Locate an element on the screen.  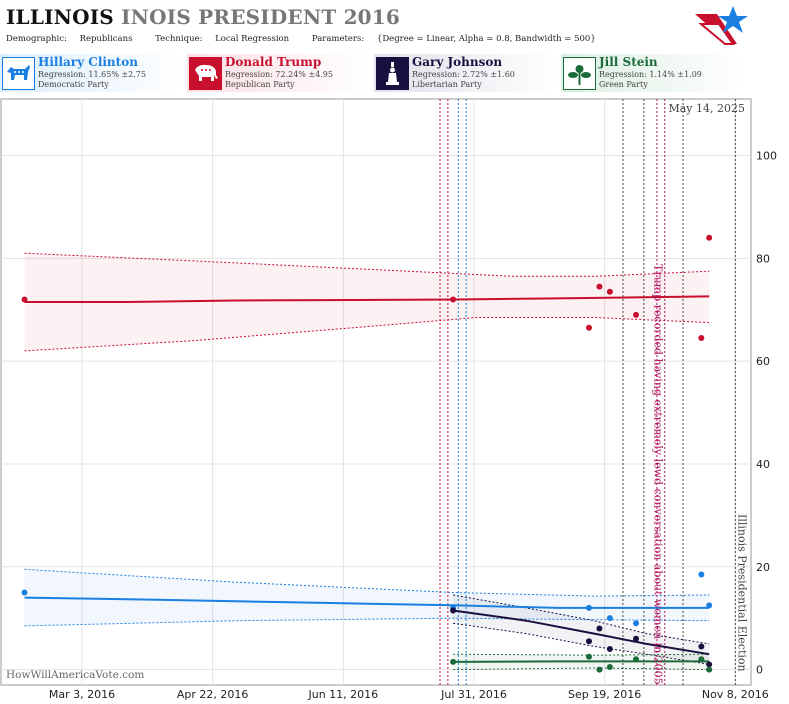
x-tick-label: Sep 19, 2016 is located at coordinates (604, 694).